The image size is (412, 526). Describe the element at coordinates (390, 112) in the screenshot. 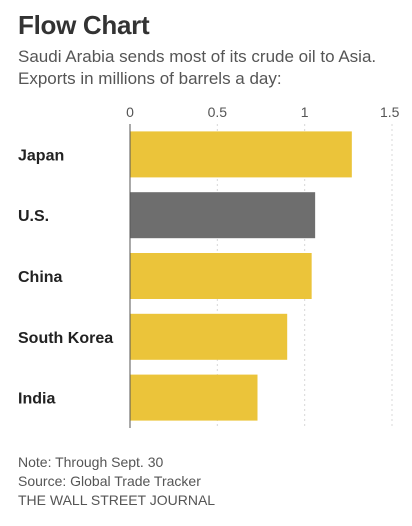

I see `x-tick-label: 1.5` at that location.